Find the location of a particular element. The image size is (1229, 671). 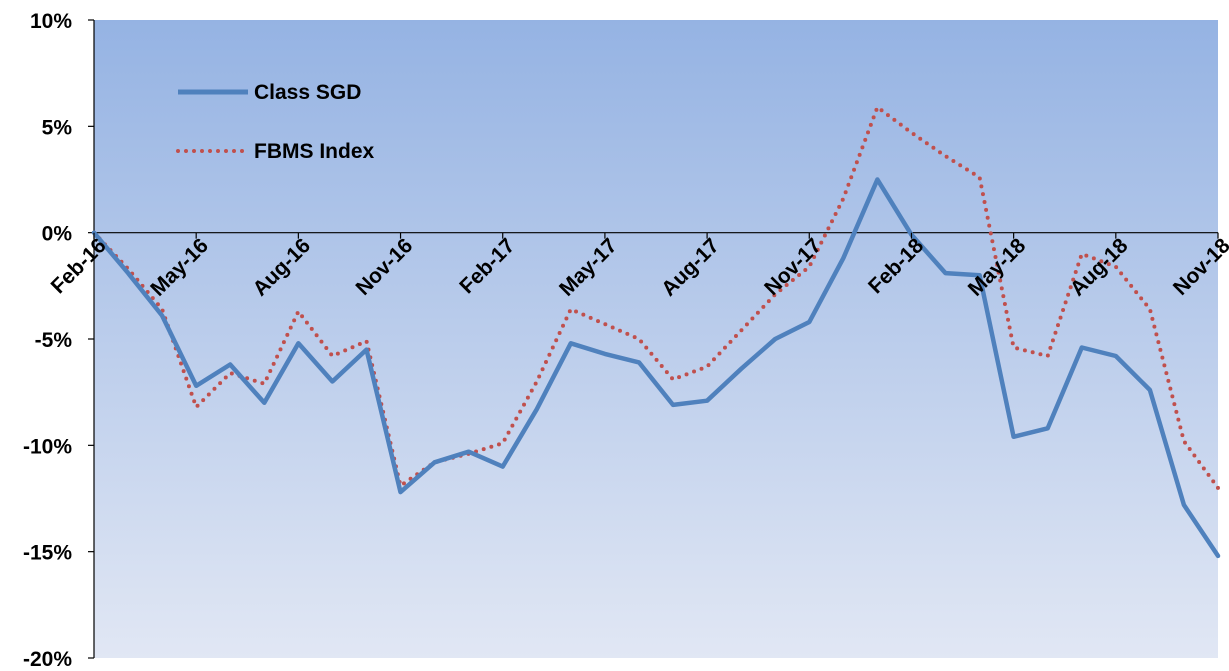

legend-item-fbms-index: FBMS Index is located at coordinates (275, 151).